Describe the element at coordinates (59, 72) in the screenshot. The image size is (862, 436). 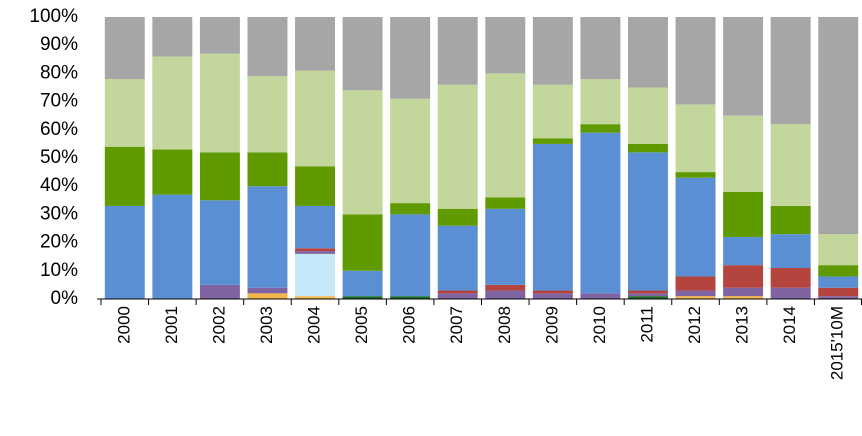
I see `y-tick-label: 80%` at that location.